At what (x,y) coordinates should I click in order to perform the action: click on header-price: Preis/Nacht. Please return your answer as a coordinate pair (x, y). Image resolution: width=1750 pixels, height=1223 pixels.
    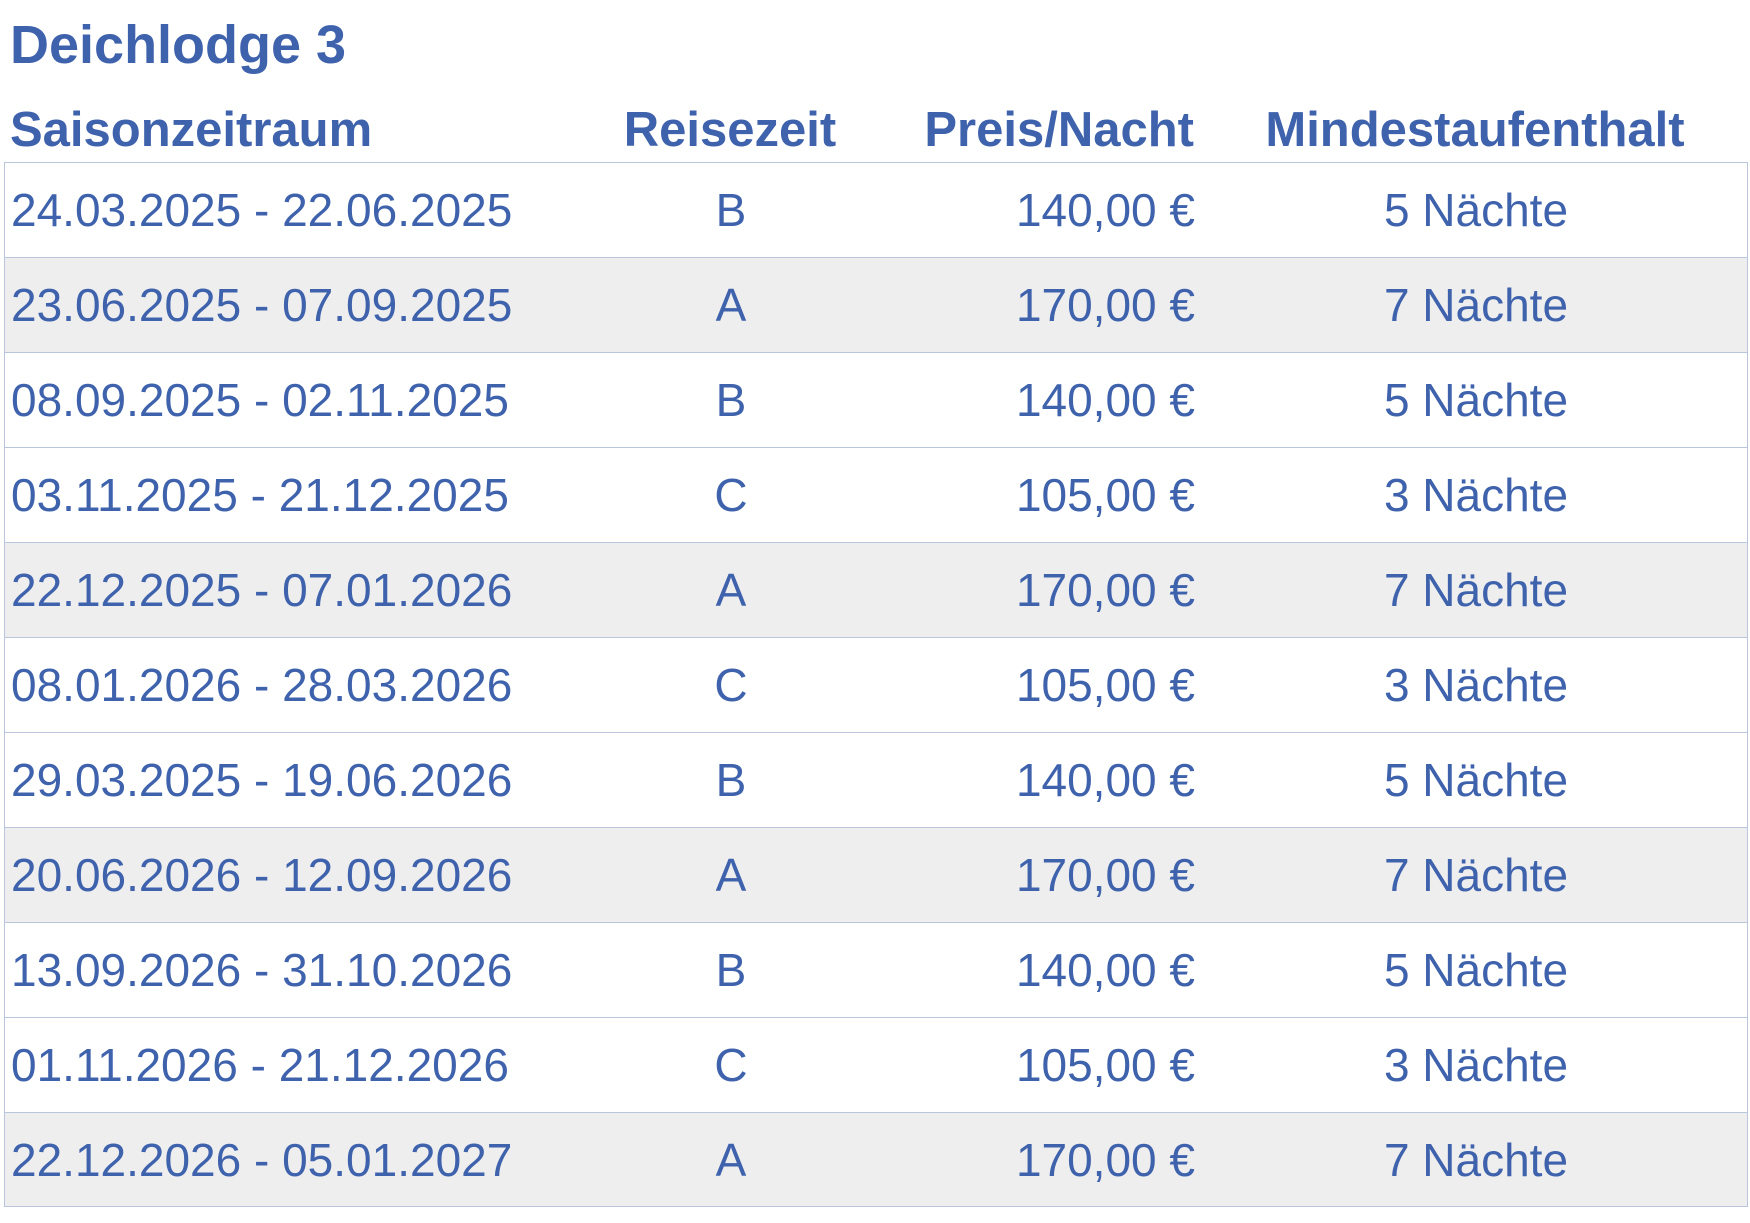
    Looking at the image, I should click on (1059, 130).